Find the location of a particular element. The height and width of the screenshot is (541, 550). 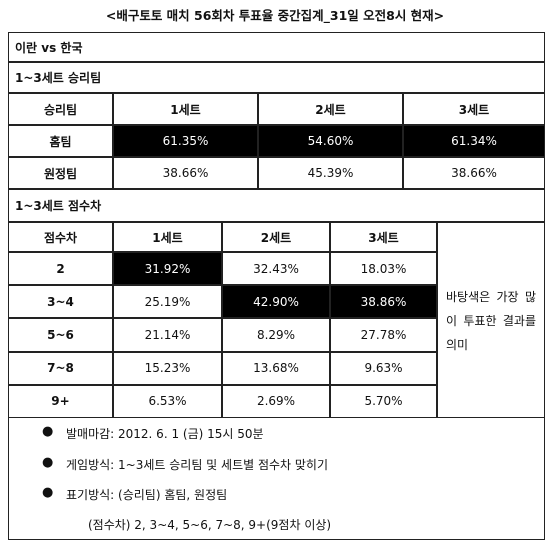

note-line: 게임방식: 1~3세트 승리팀 및 세트별 점수차 맞히기 is located at coordinates (197, 465).